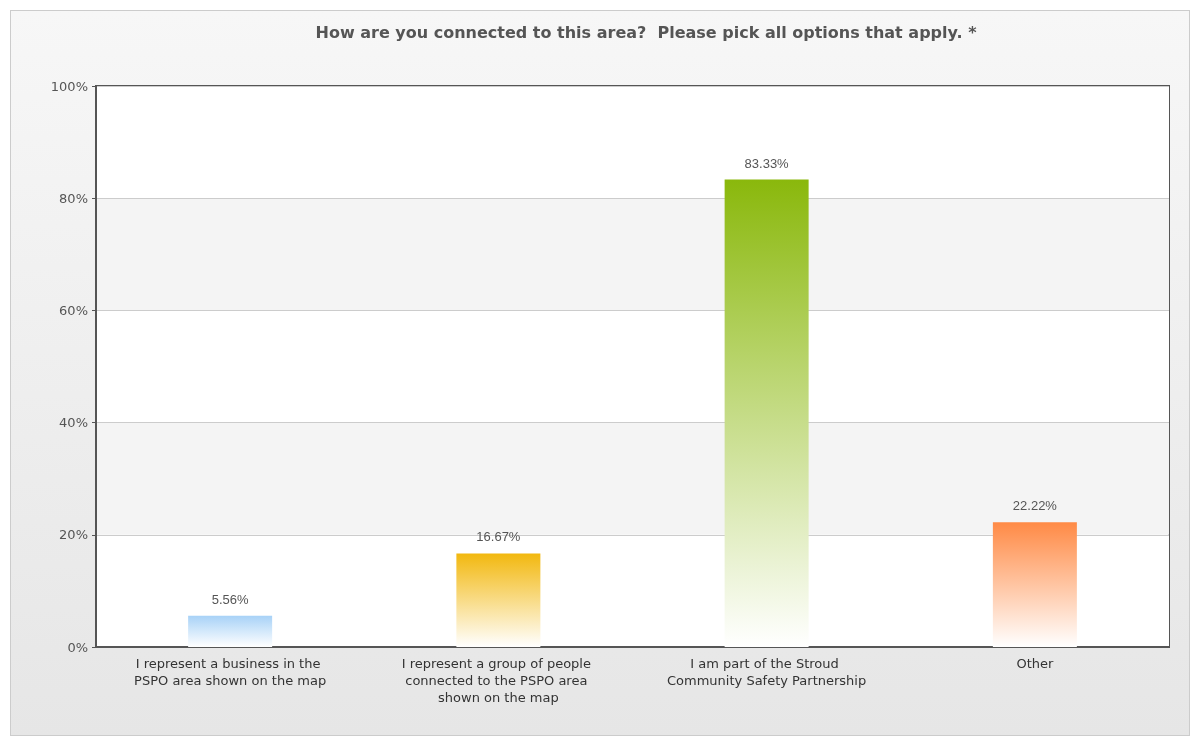  What do you see at coordinates (77, 647) in the screenshot?
I see `y-tick-label: 0%` at bounding box center [77, 647].